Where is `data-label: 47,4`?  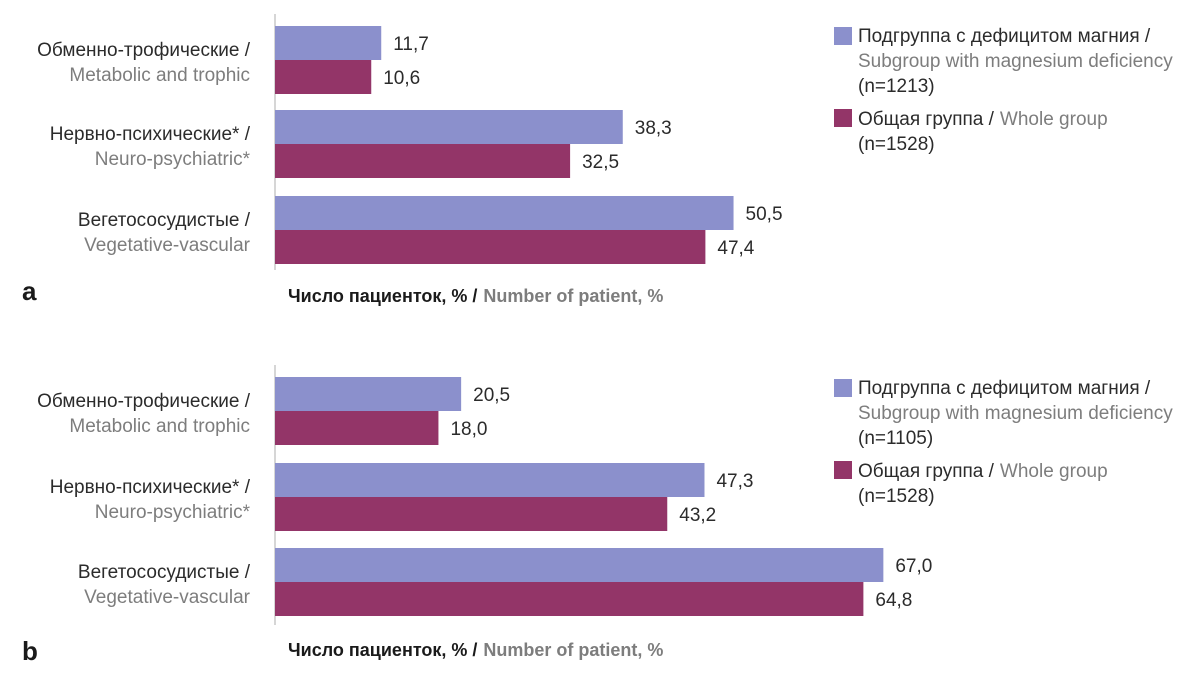 data-label: 47,4 is located at coordinates (735, 248).